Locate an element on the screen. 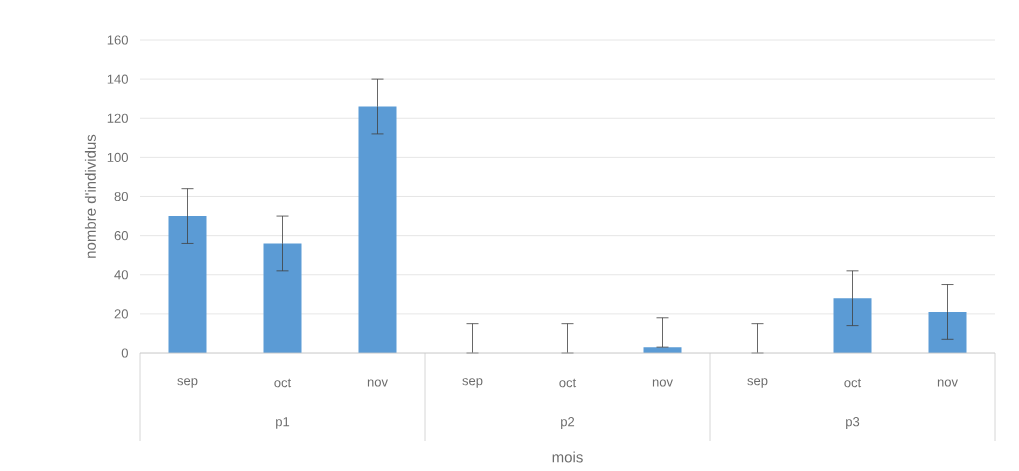 The image size is (1019, 471). y-tick-label: 0 is located at coordinates (124, 353).